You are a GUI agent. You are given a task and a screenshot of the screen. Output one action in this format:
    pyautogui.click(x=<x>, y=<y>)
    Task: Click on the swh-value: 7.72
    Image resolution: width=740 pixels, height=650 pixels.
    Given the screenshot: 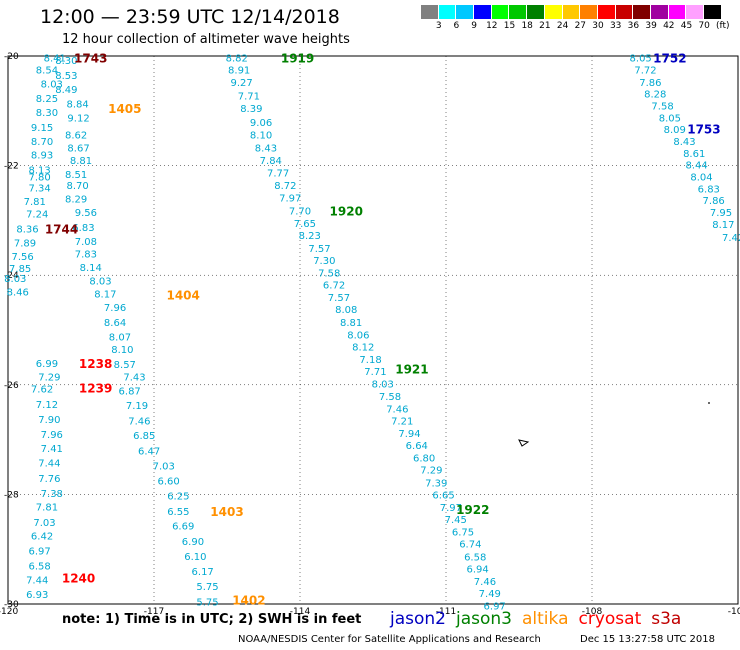 What is the action you would take?
    pyautogui.click(x=645, y=71)
    